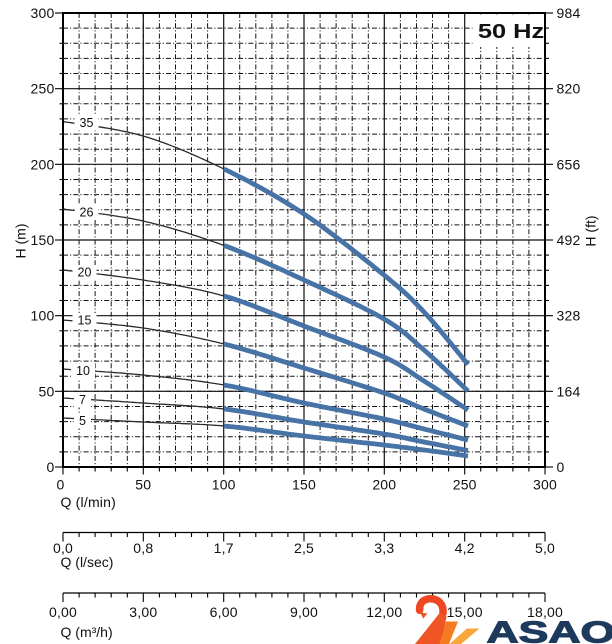  Describe the element at coordinates (569, 164) in the screenshot. I see `svg-text: 656` at that location.